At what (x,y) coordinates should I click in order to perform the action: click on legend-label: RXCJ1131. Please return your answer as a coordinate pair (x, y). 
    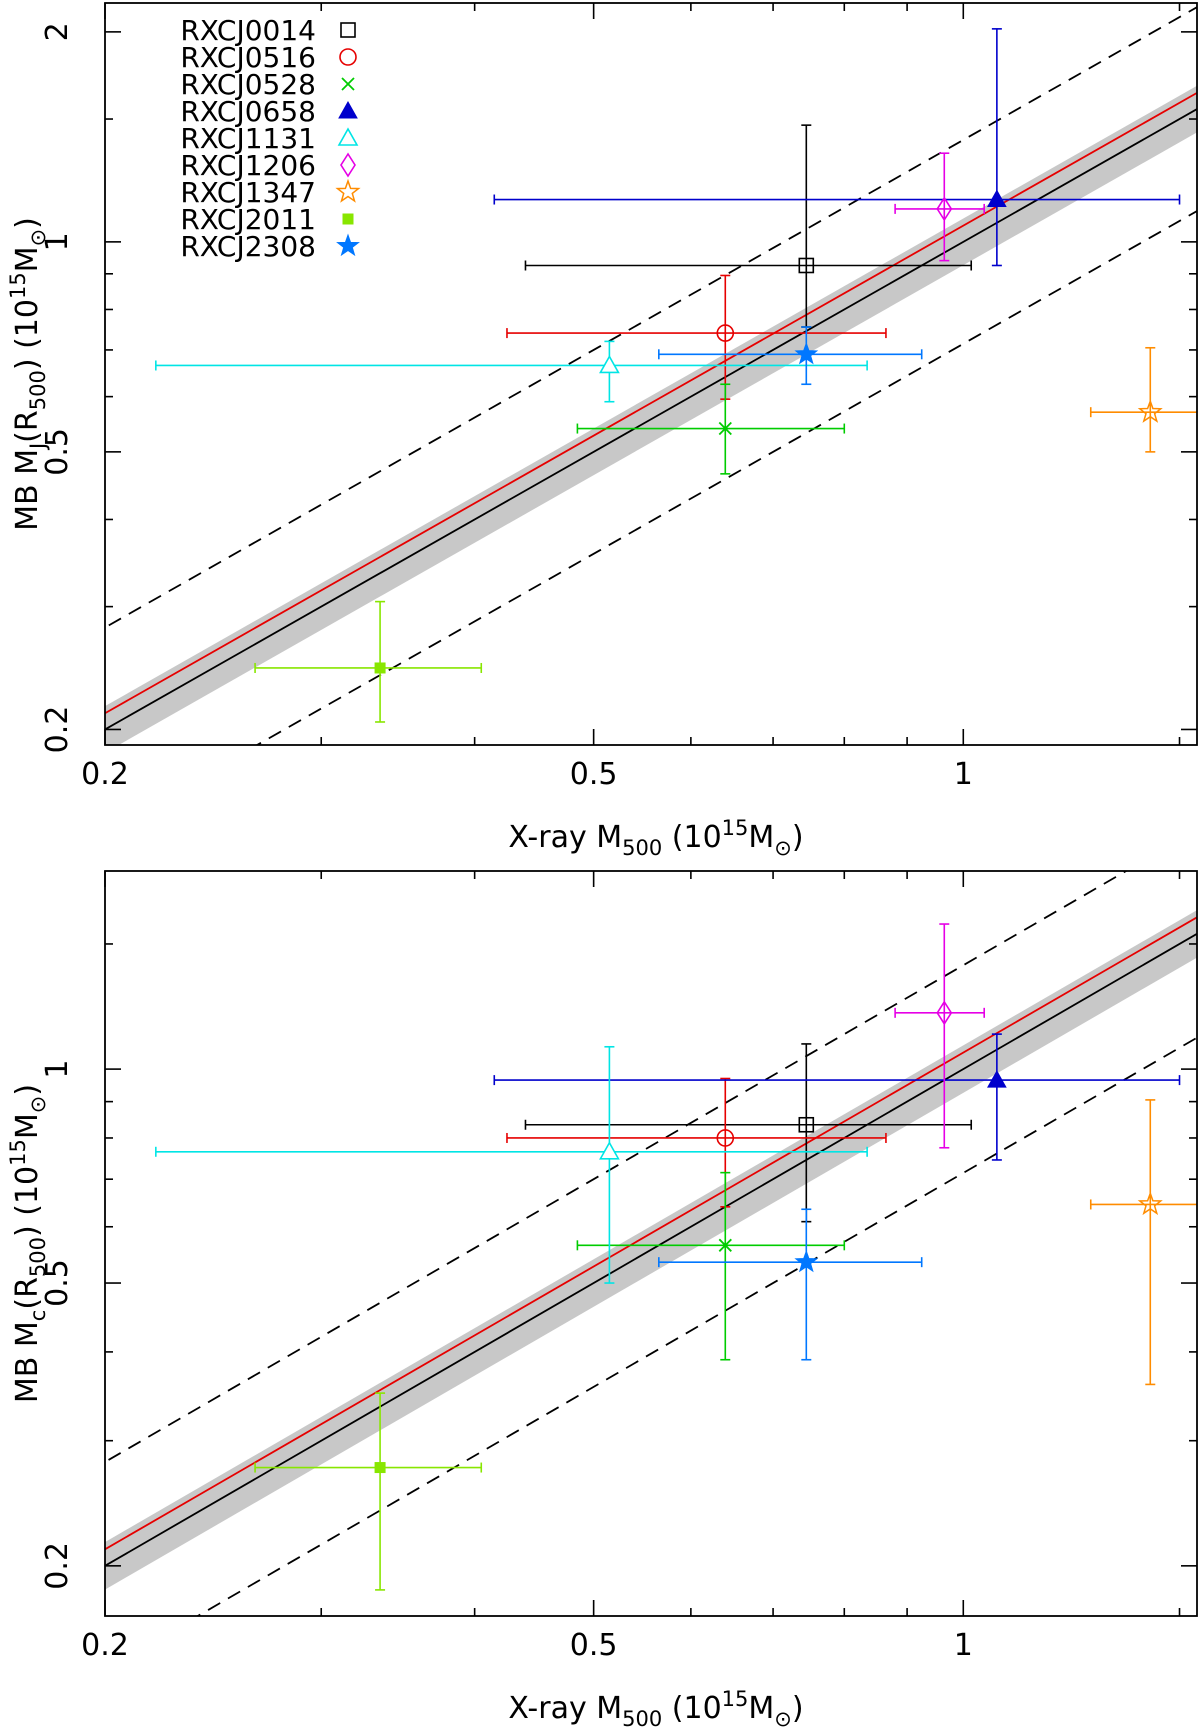
    Looking at the image, I should click on (248, 138).